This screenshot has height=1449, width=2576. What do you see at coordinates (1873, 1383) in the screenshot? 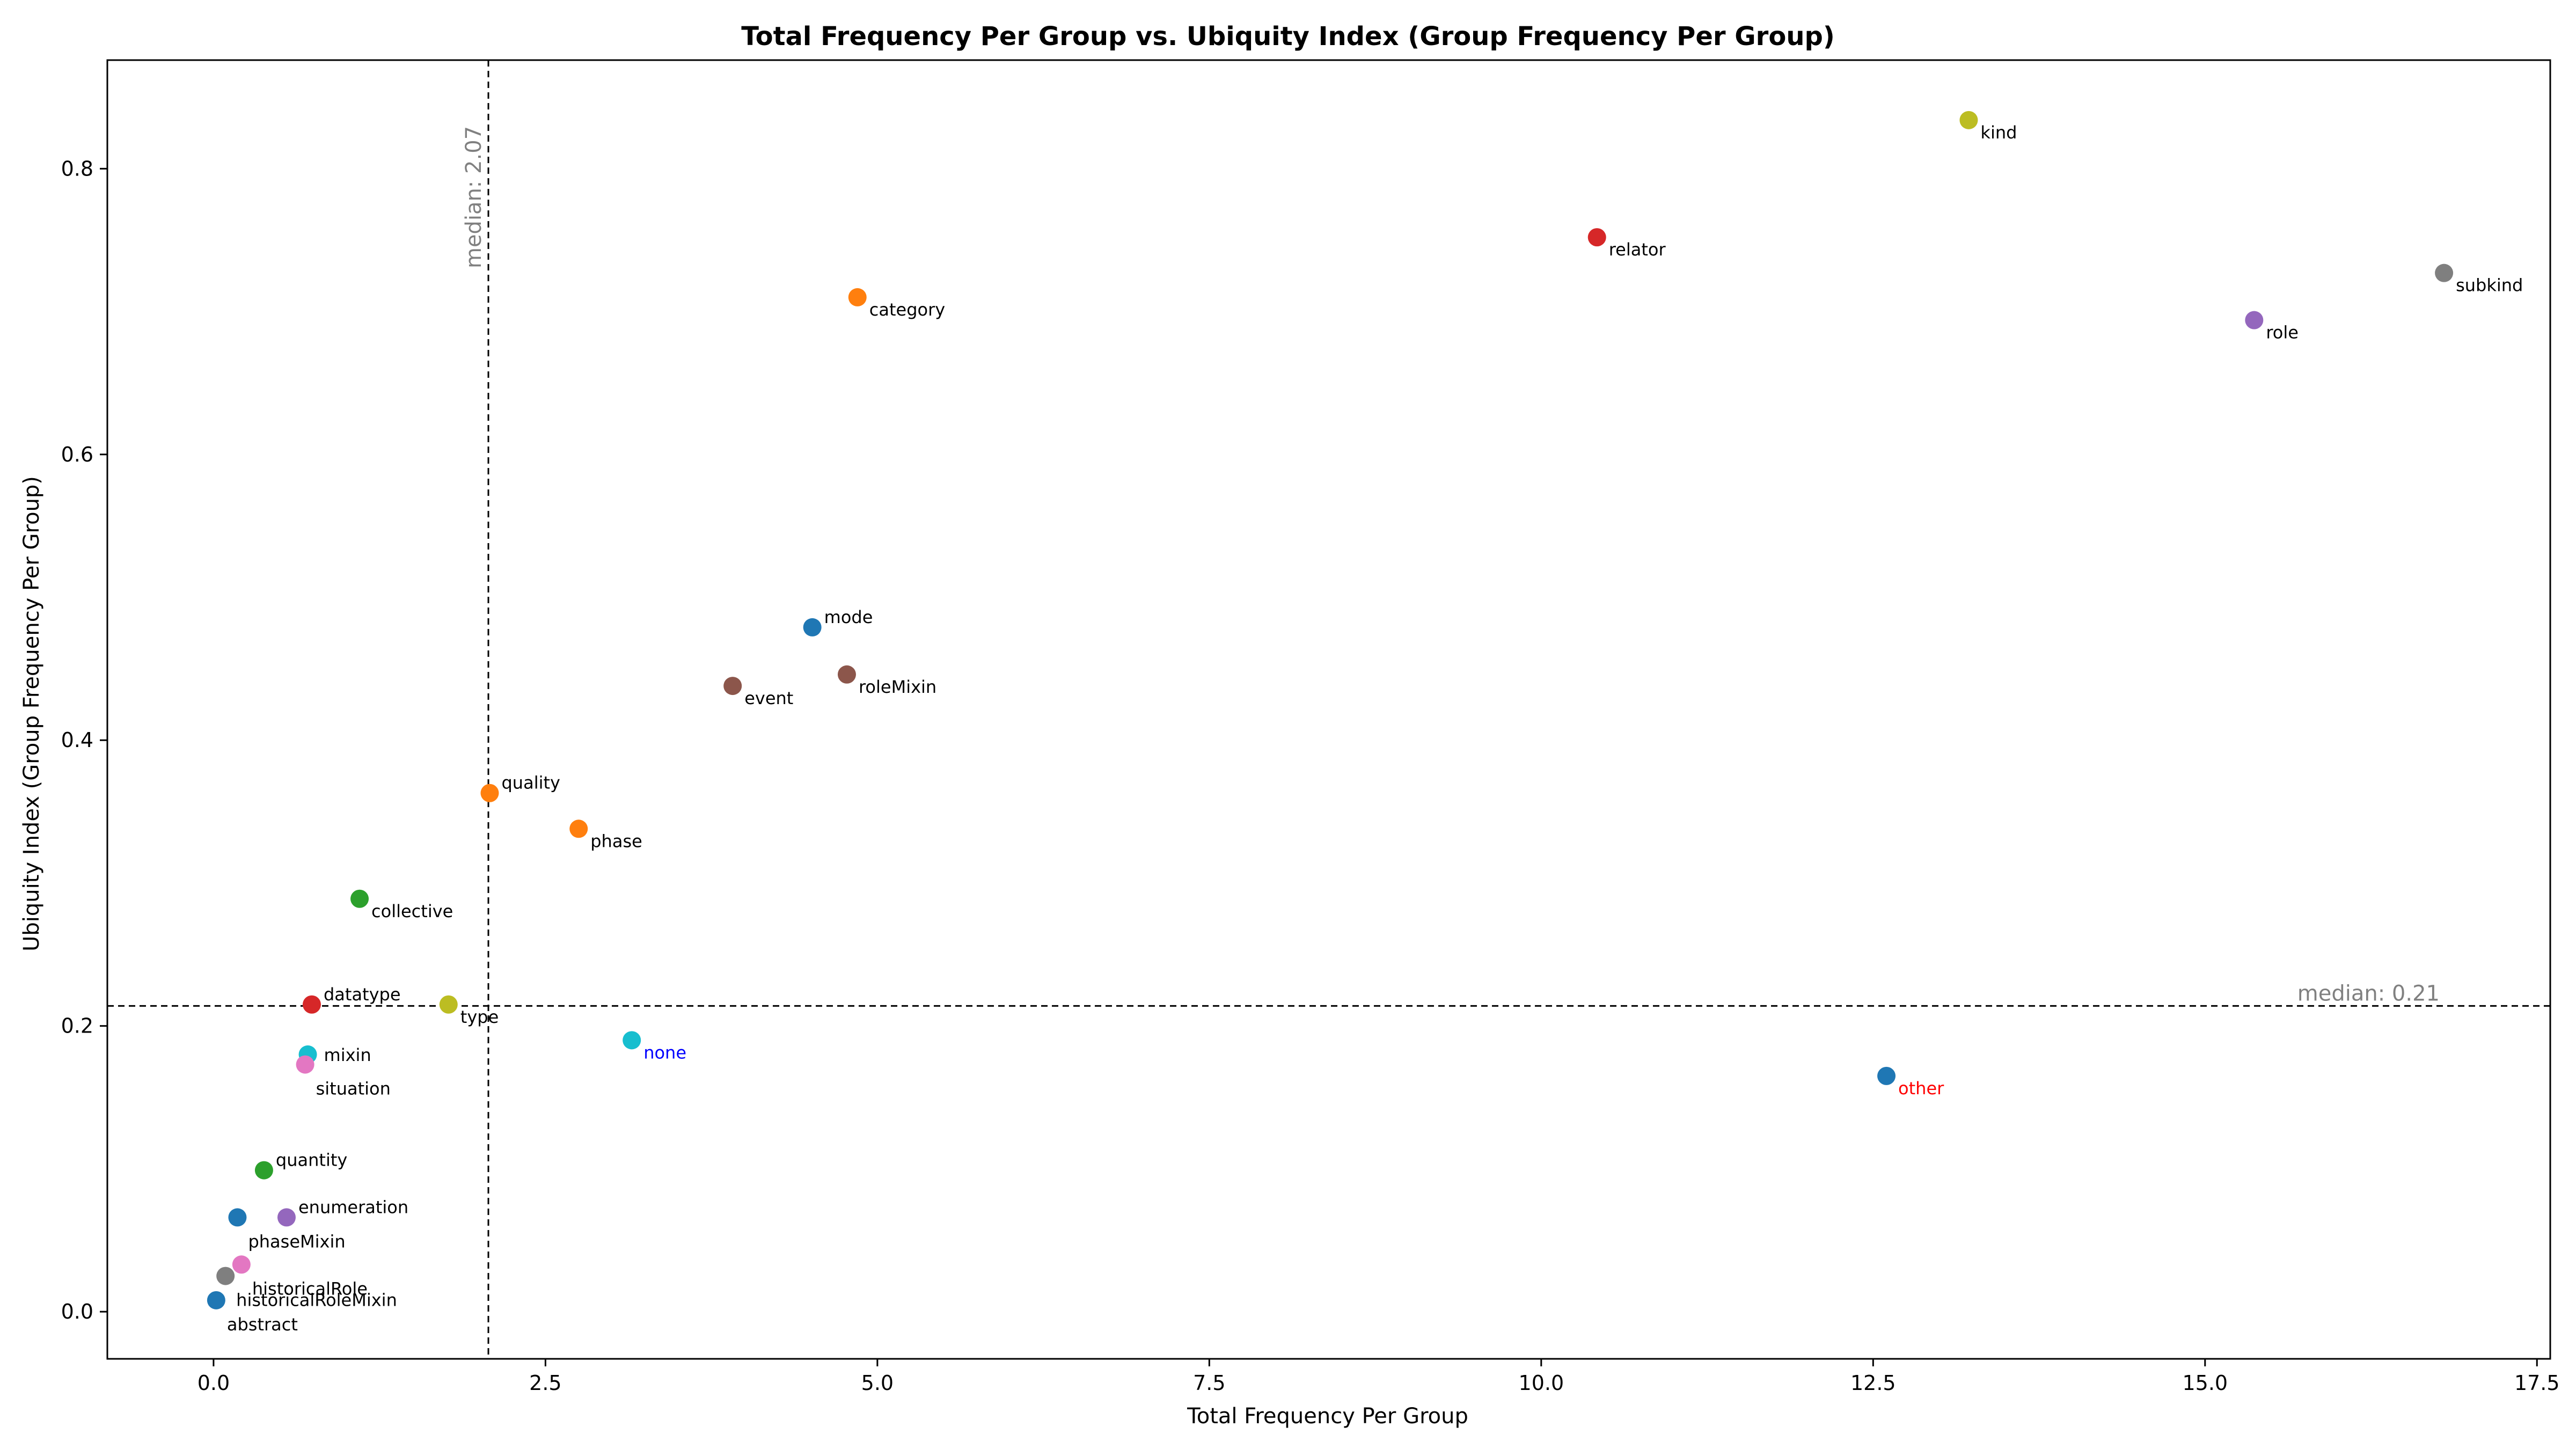
I see `x-tick-label: 12.5` at bounding box center [1873, 1383].